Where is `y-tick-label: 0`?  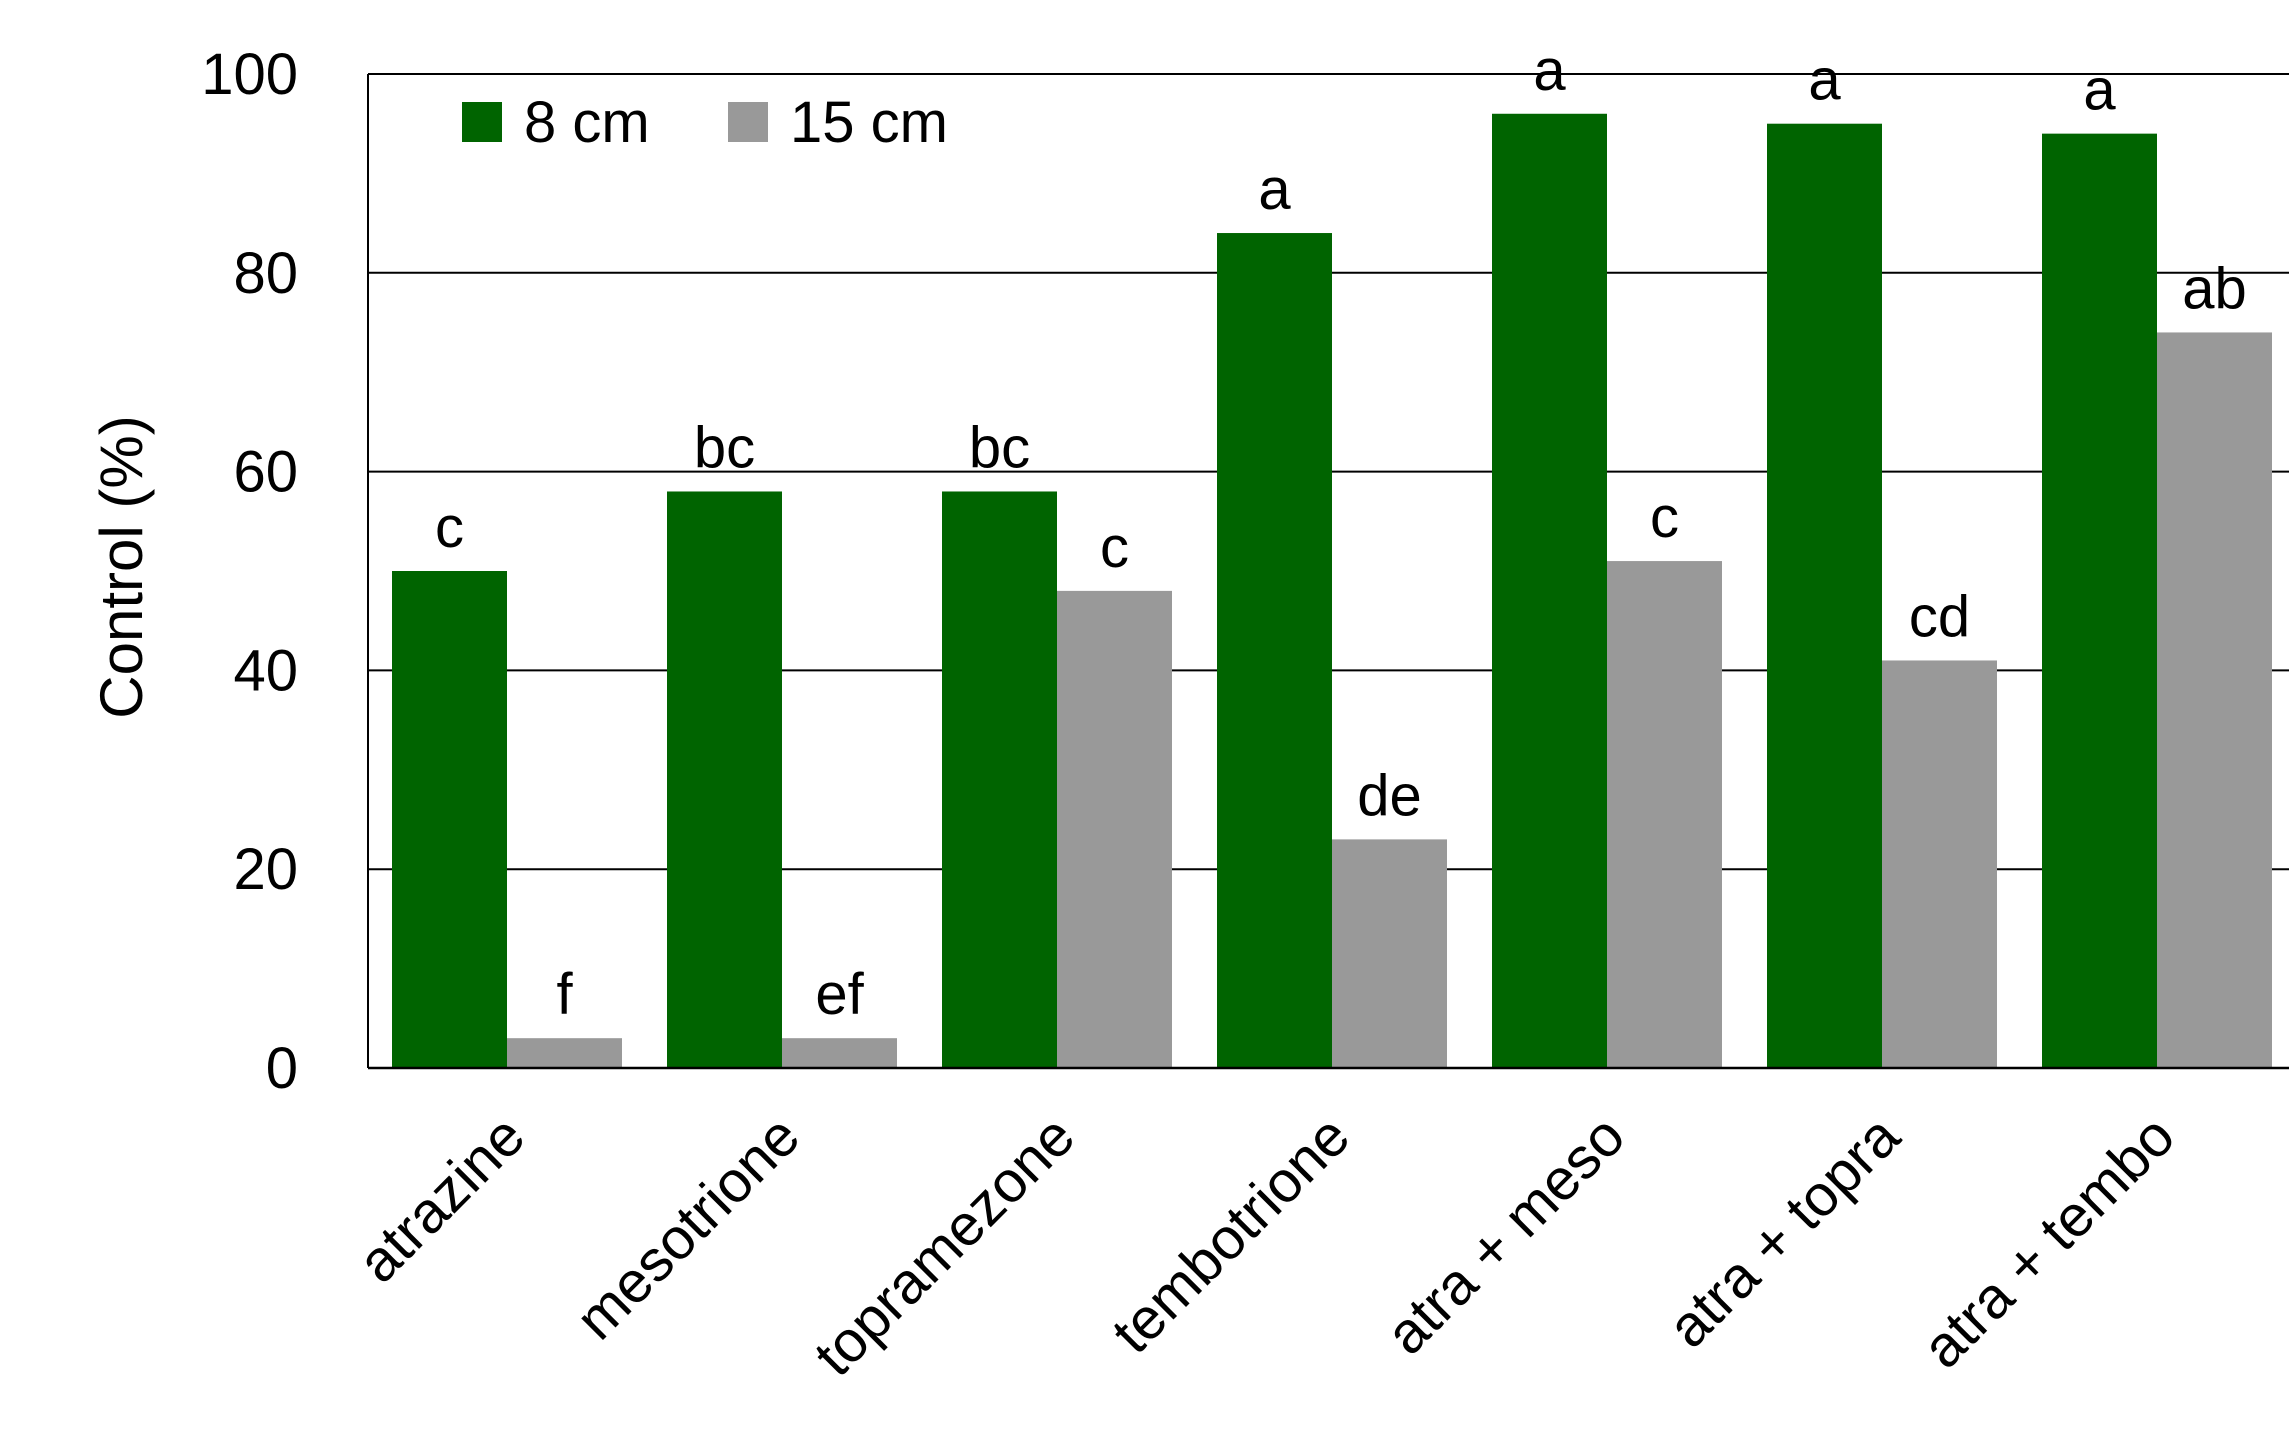 y-tick-label: 0 is located at coordinates (282, 1068).